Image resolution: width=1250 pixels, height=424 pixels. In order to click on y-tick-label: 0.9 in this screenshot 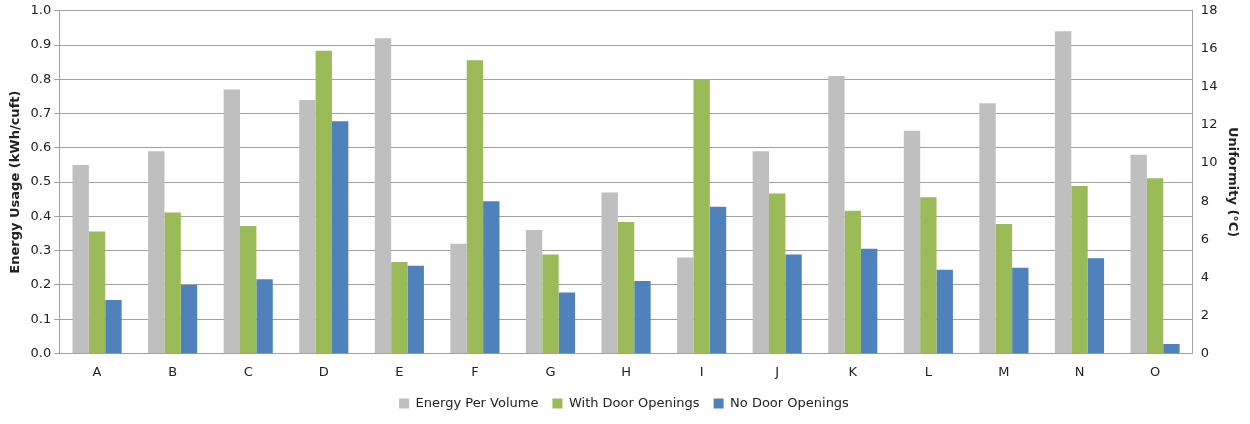, I will do `click(41, 44)`.